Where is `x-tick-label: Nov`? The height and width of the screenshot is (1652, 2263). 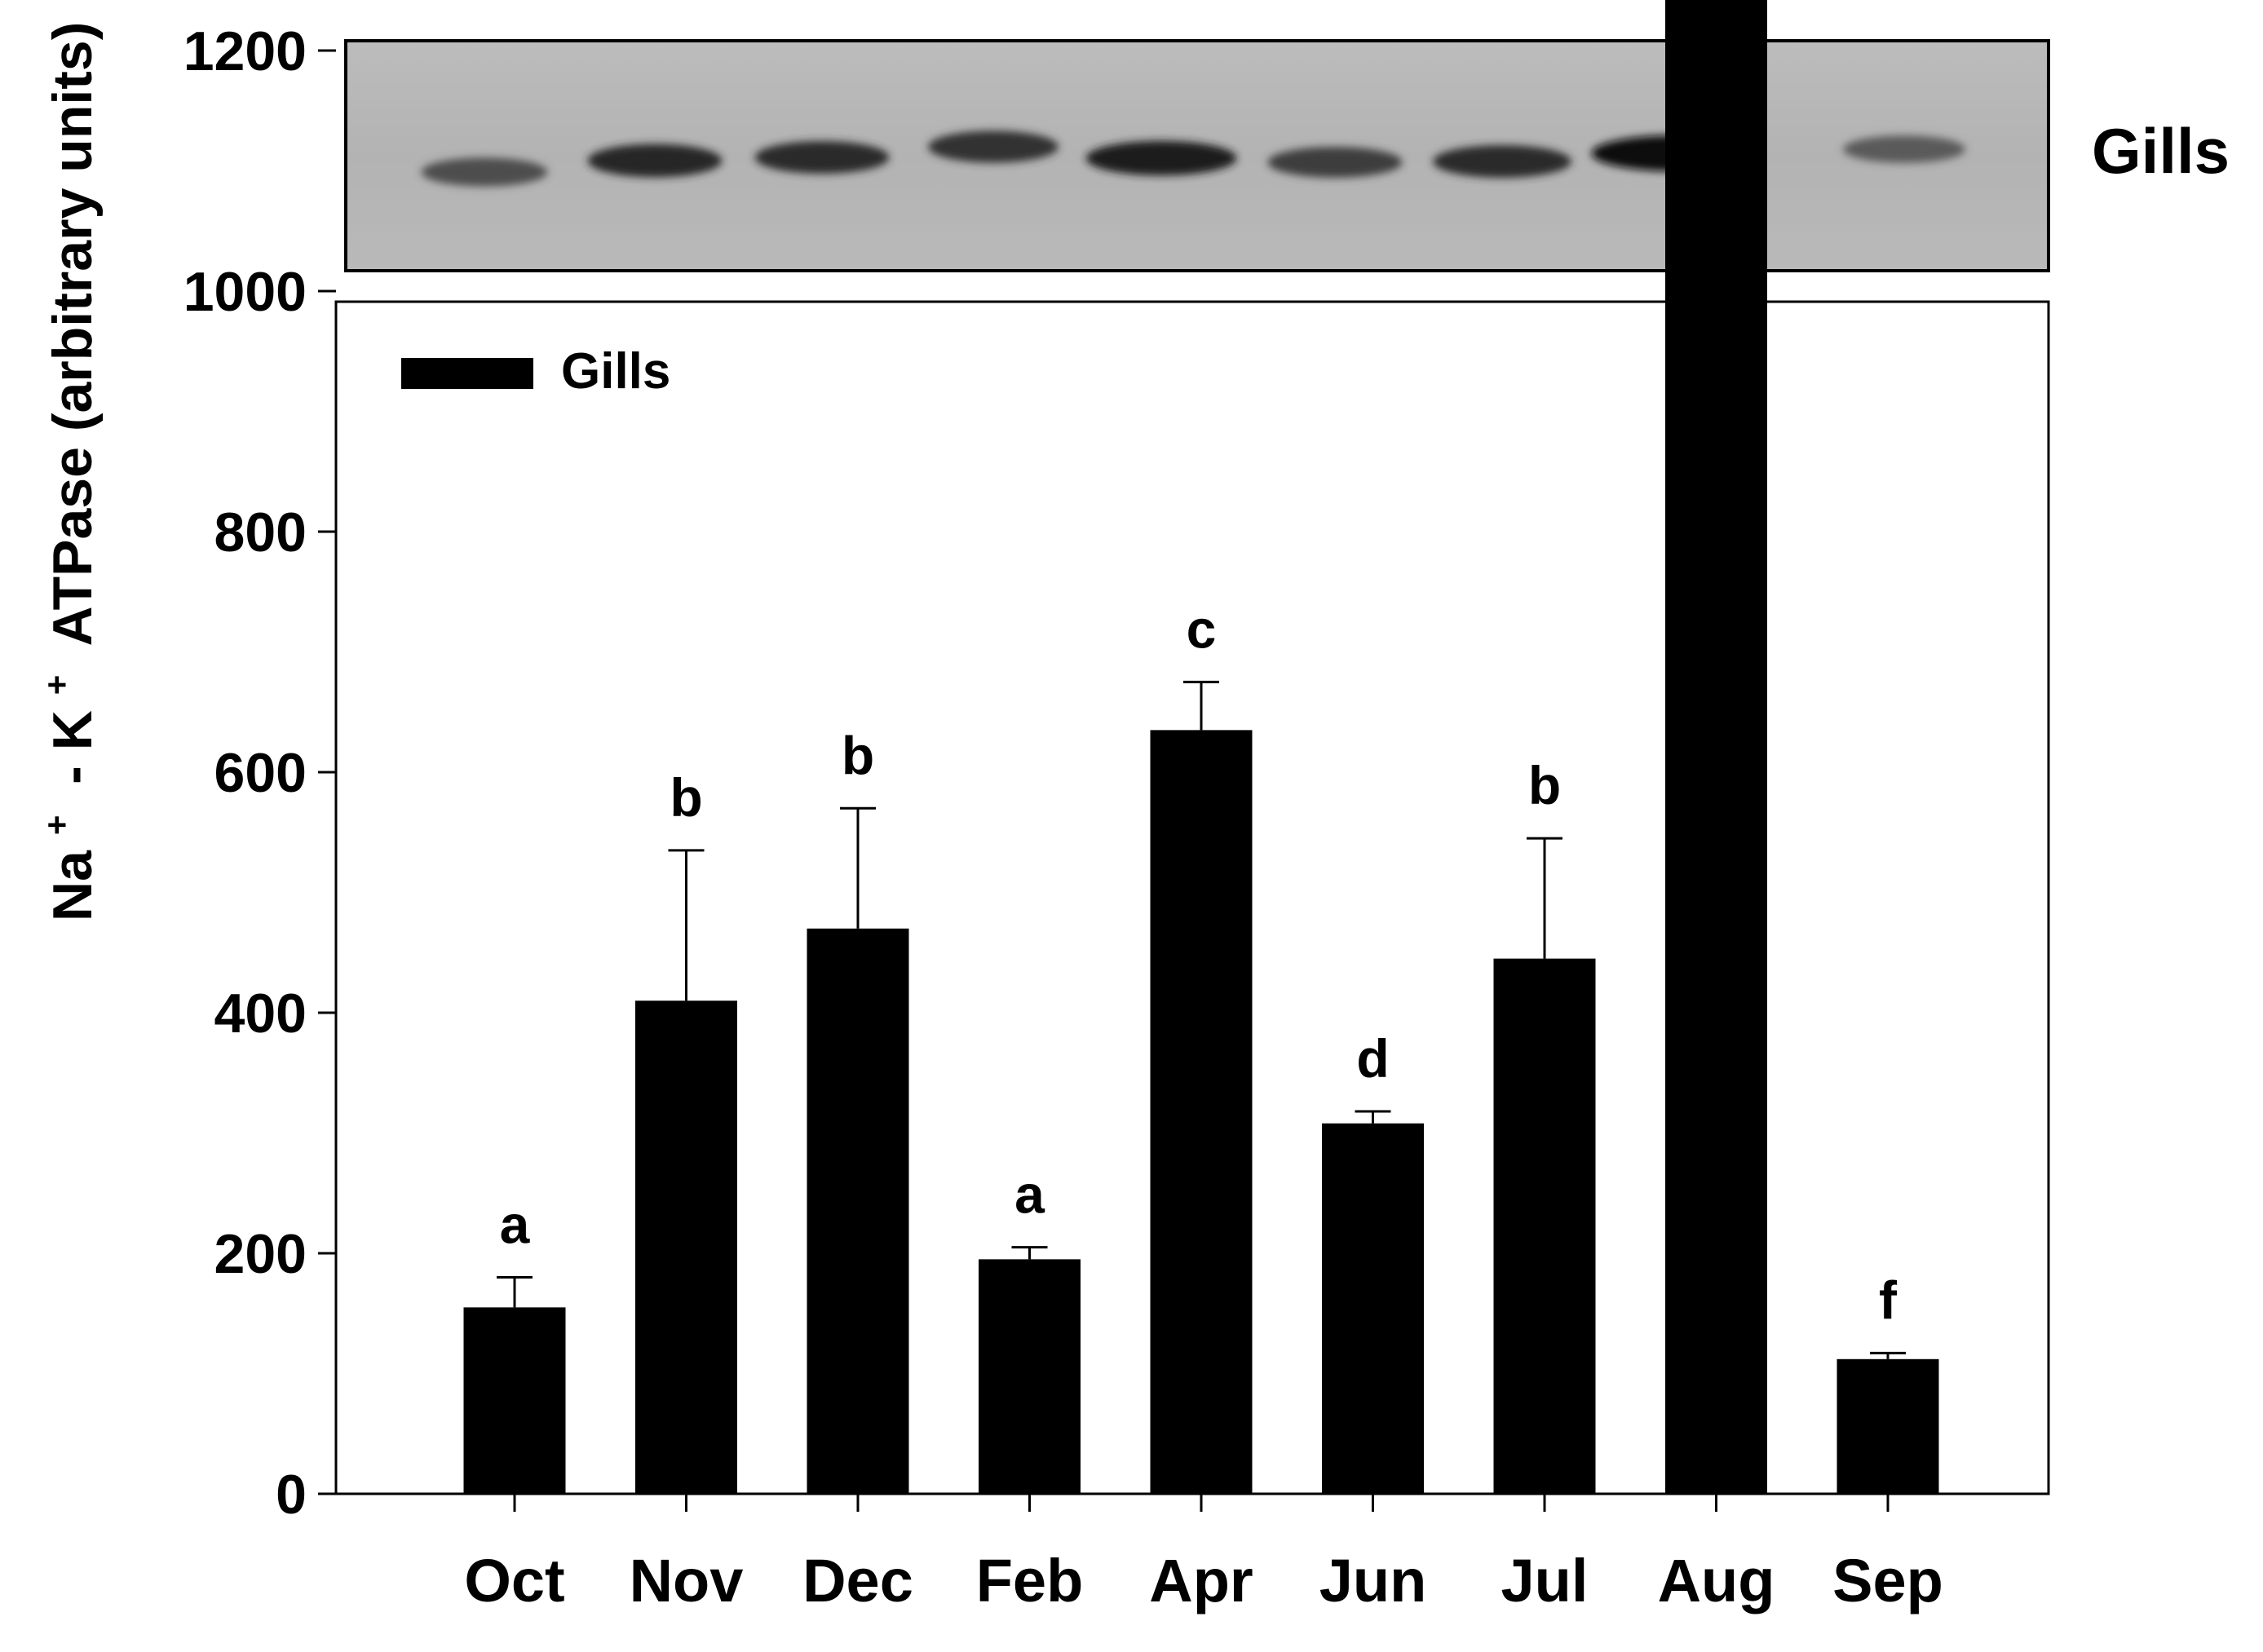 x-tick-label: Nov is located at coordinates (687, 1580).